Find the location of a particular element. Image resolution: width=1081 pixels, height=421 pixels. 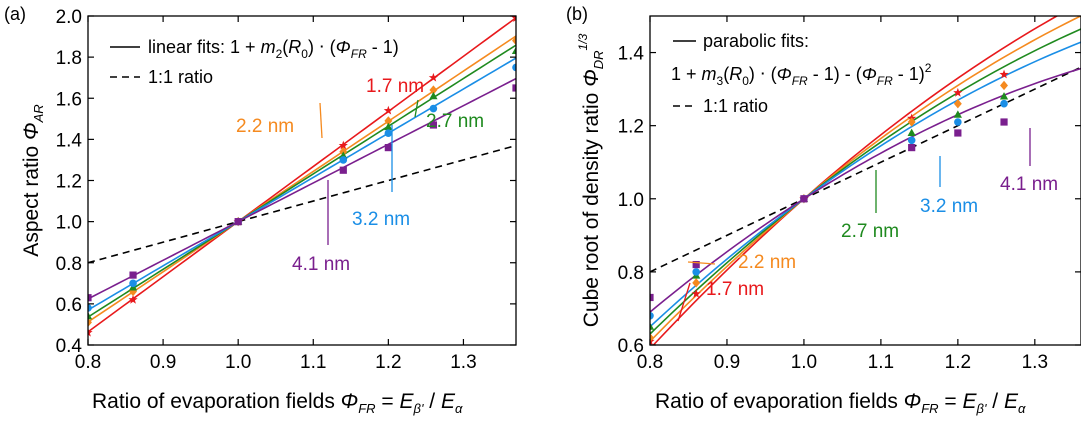

legend-fit-label: parabolic fits: is located at coordinates (756, 41).